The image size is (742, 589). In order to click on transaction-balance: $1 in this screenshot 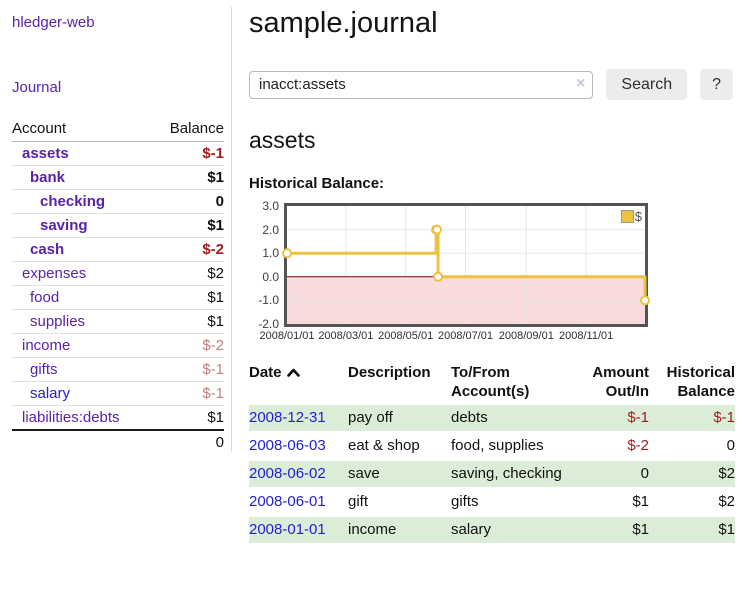, I will do `click(692, 530)`.